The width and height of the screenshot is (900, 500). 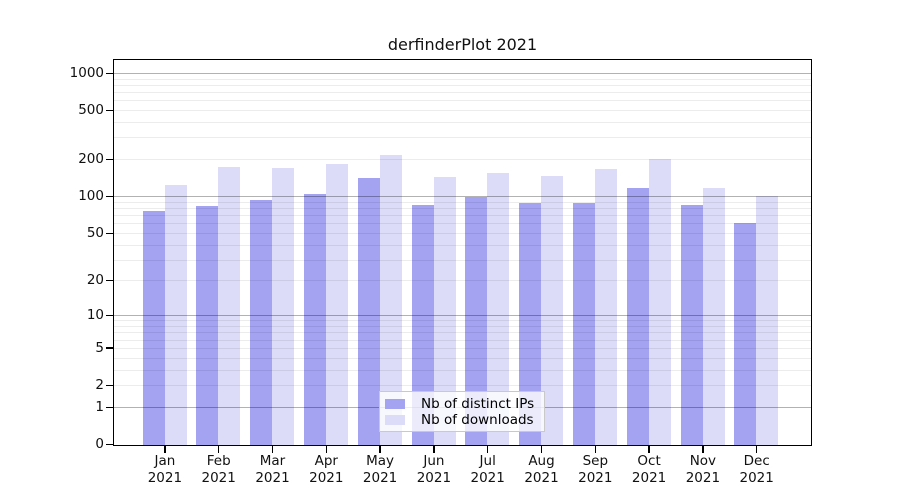 I want to click on x-tick-label-nov: Nov 2021, so click(x=703, y=469).